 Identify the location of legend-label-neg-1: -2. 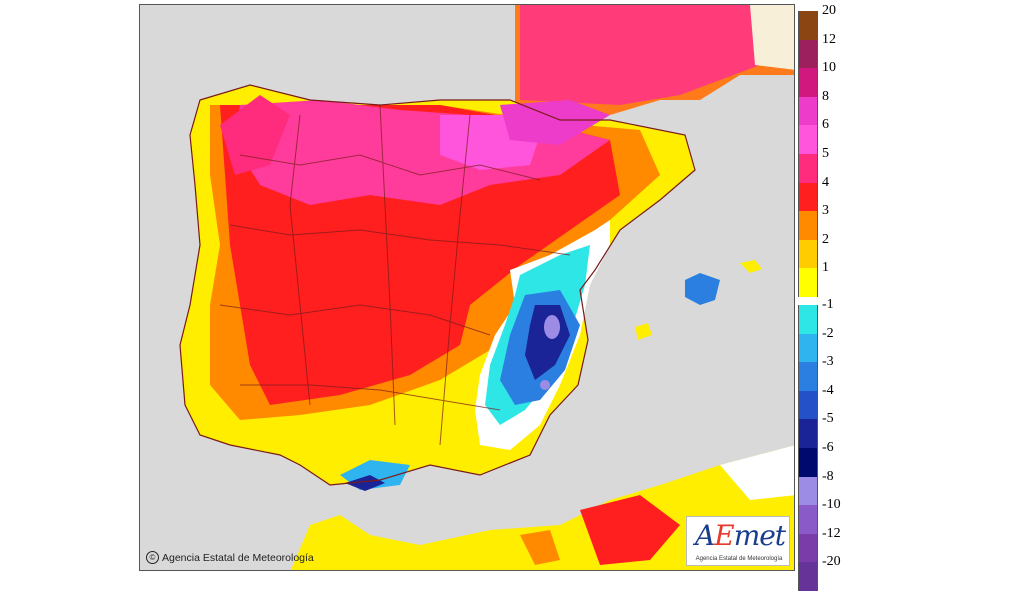
(828, 333).